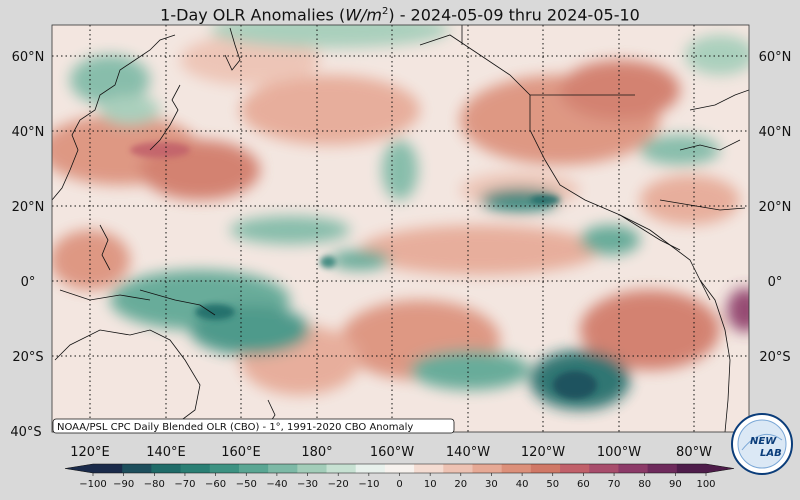  Describe the element at coordinates (385, 11) in the screenshot. I see `title-unit-exponent: 2` at that location.